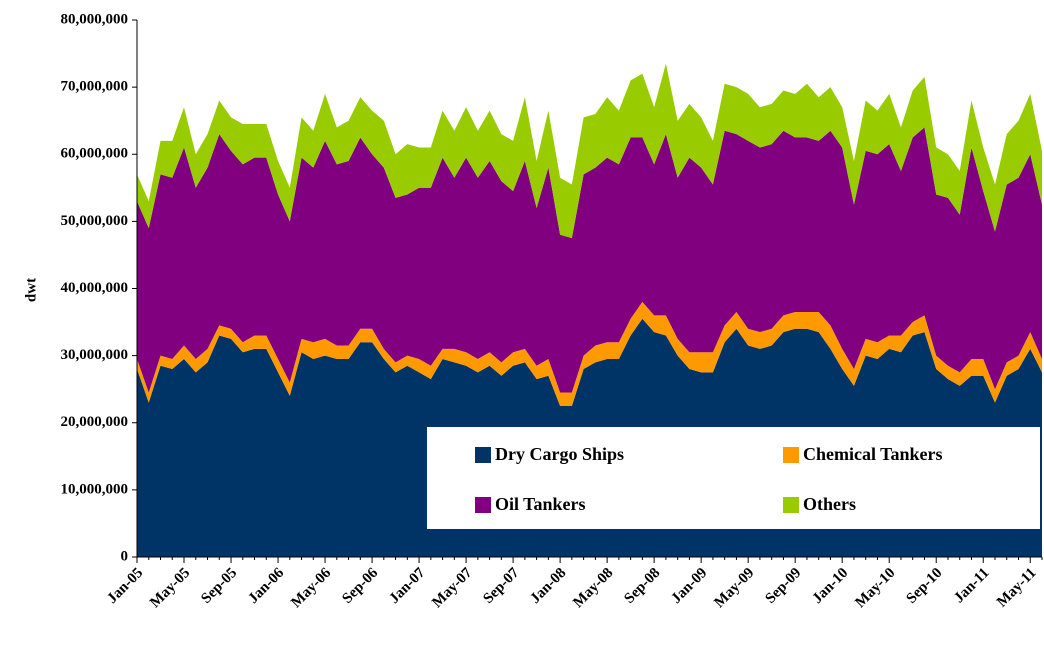  I want to click on y-axis-label: dwt, so click(31, 290).